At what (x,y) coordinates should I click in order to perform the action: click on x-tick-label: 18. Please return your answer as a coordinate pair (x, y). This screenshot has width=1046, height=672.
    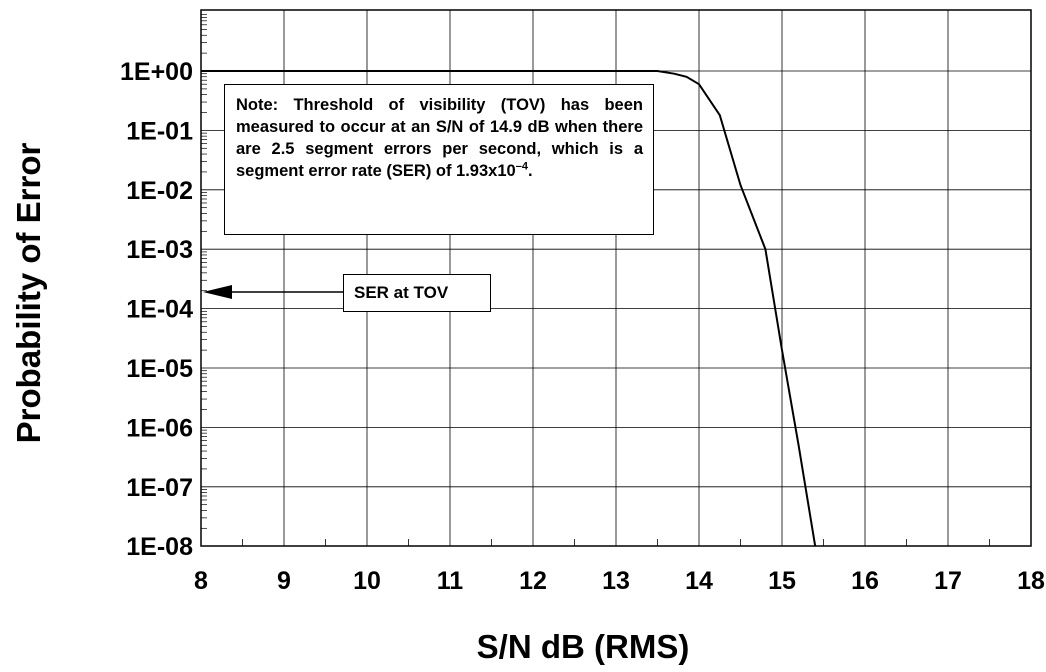
    Looking at the image, I should click on (1031, 581).